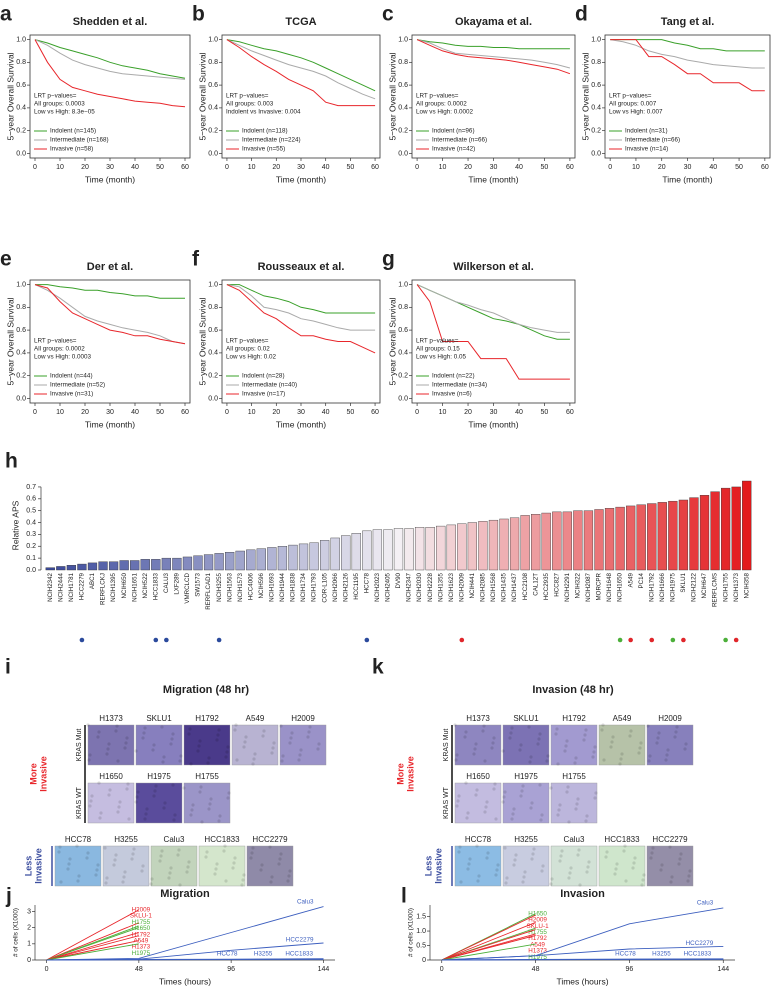 This screenshot has width=778, height=993. I want to click on x-axis-label: Time (month), so click(301, 424).